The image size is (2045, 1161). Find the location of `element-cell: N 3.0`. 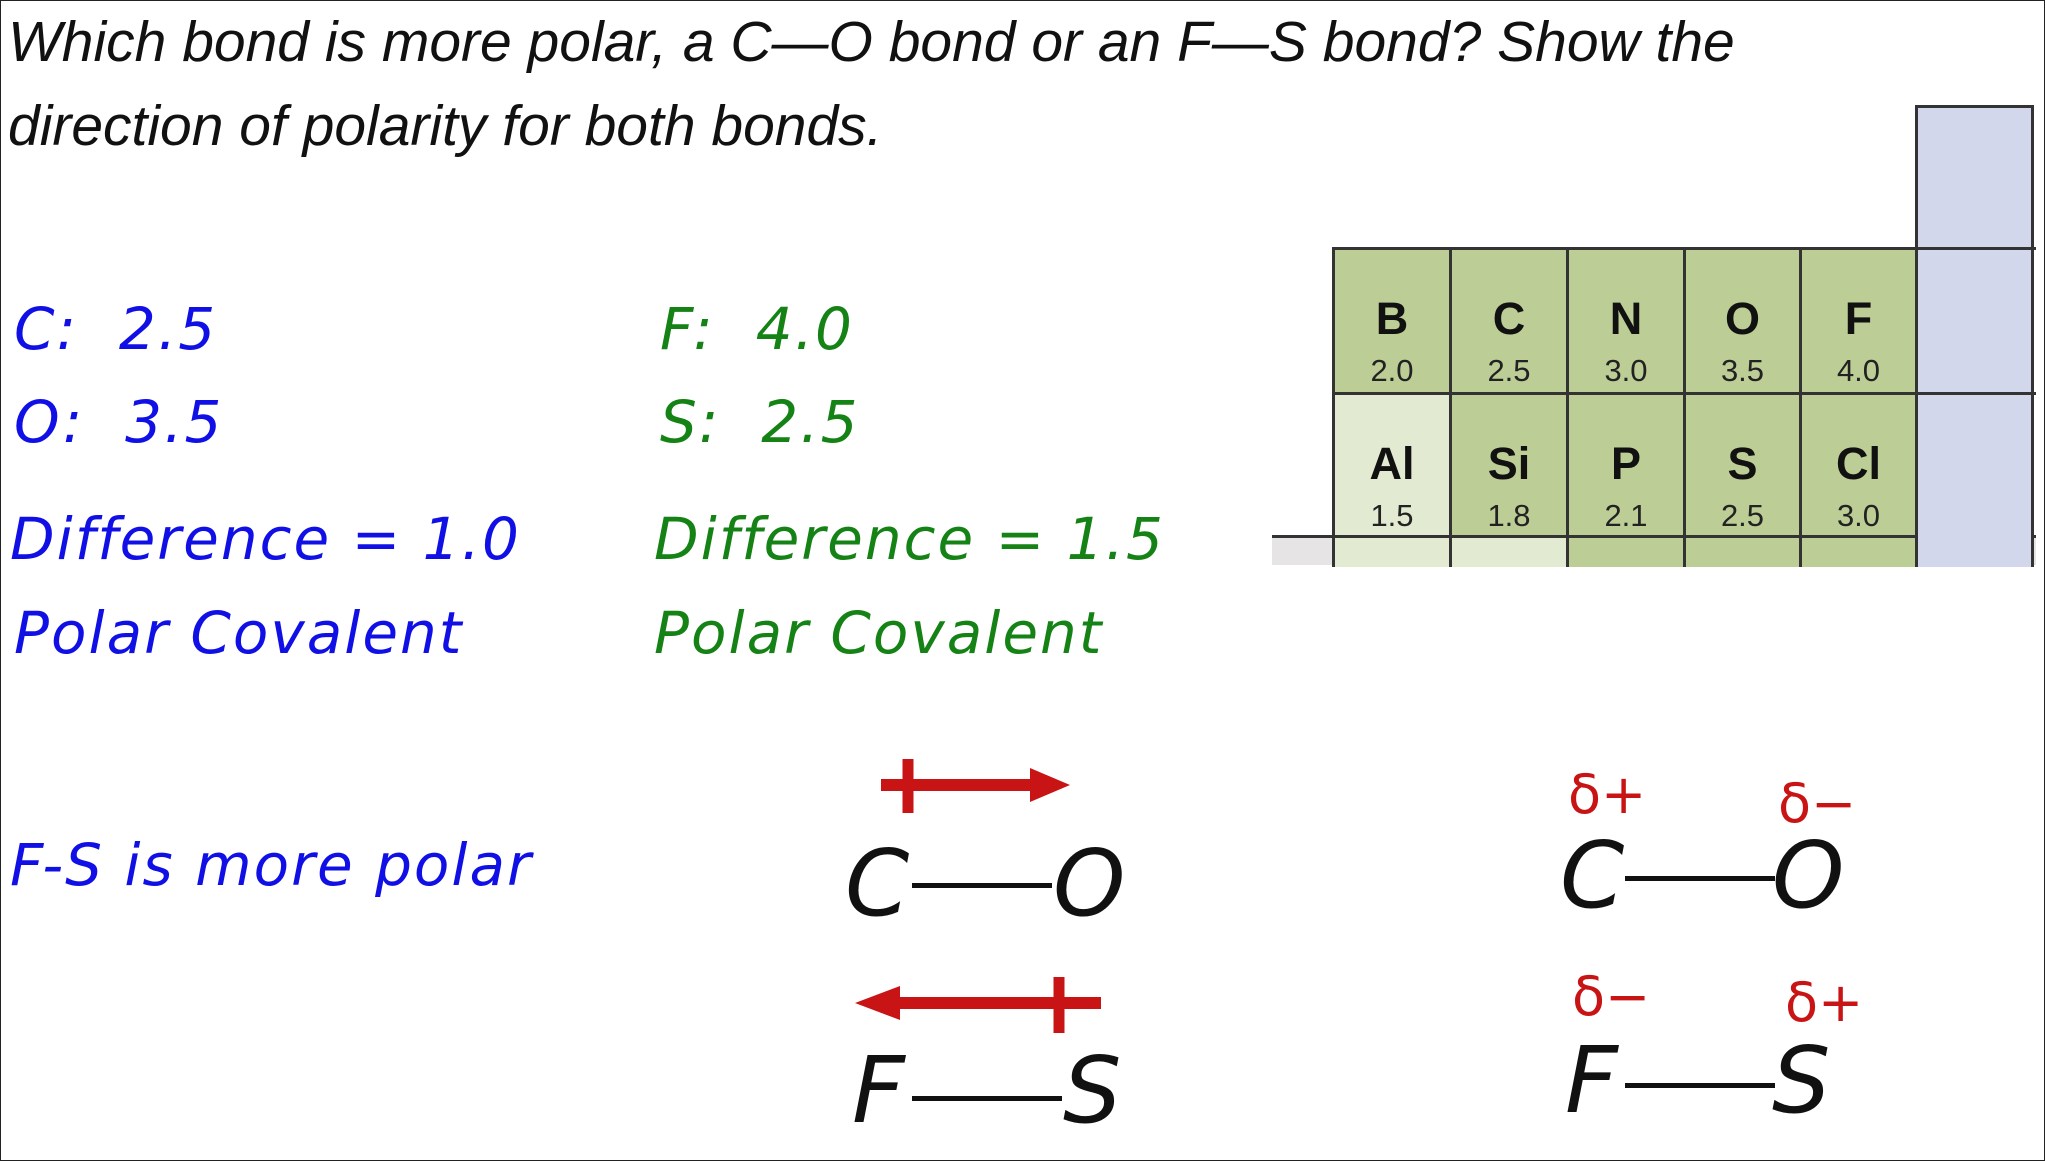

element-cell: N 3.0 is located at coordinates (1627, 322).